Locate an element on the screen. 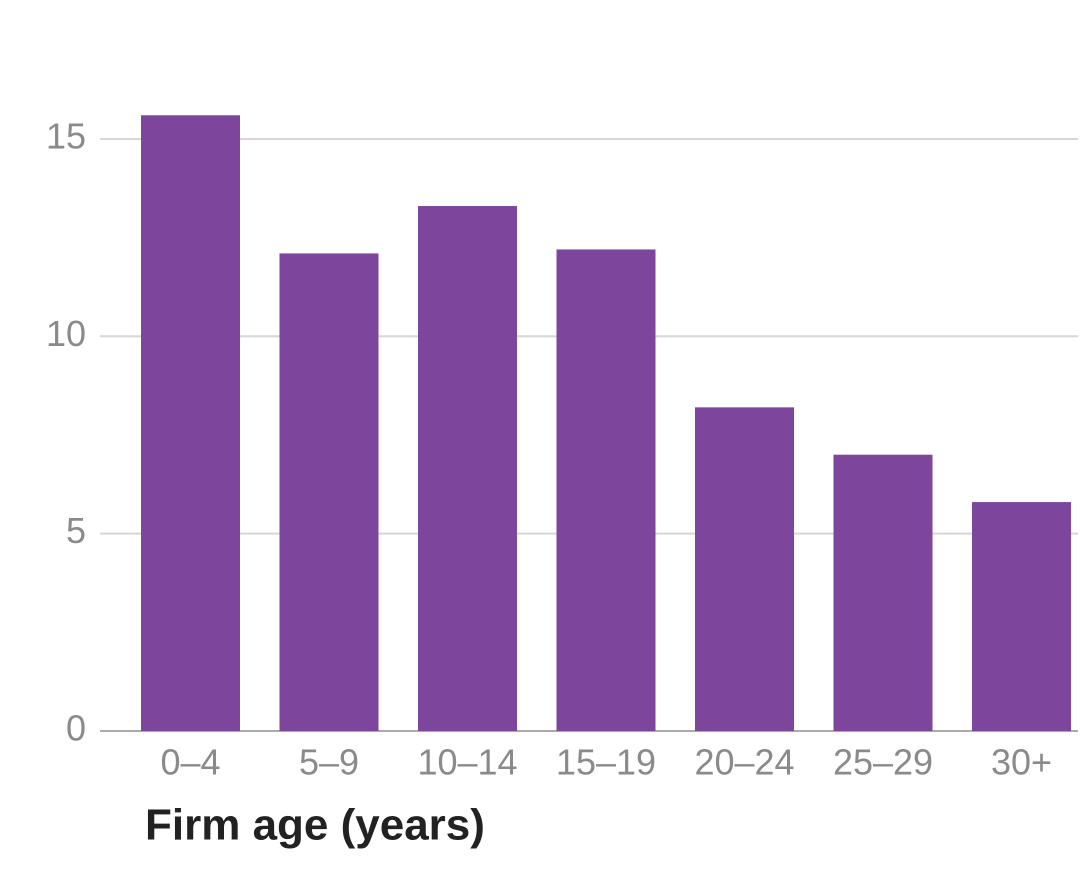 The height and width of the screenshot is (873, 1080). y-tick-label: 15 is located at coordinates (66, 135).